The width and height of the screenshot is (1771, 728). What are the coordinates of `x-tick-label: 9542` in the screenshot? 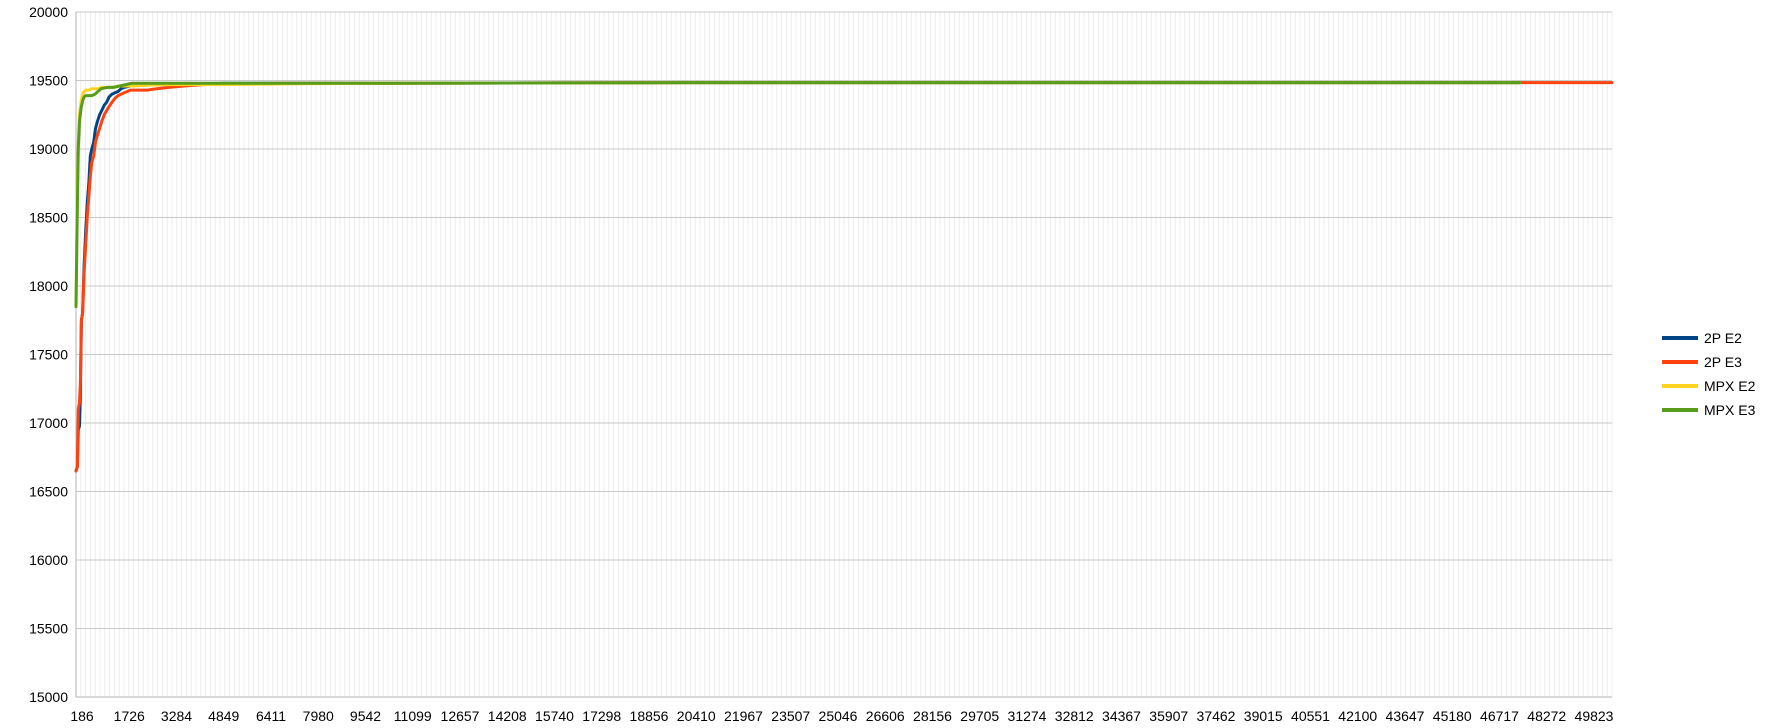 It's located at (365, 716).